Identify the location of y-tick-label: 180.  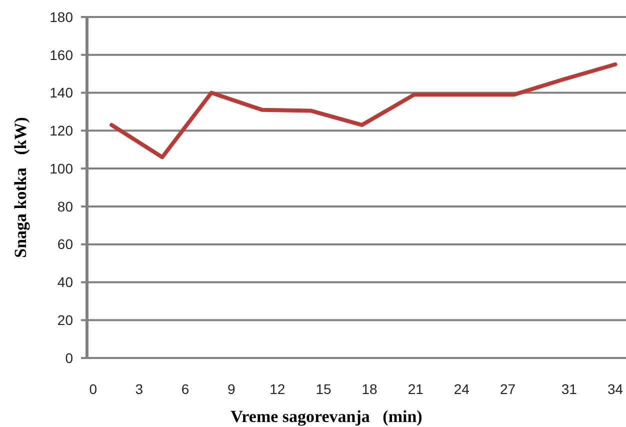
(62, 16).